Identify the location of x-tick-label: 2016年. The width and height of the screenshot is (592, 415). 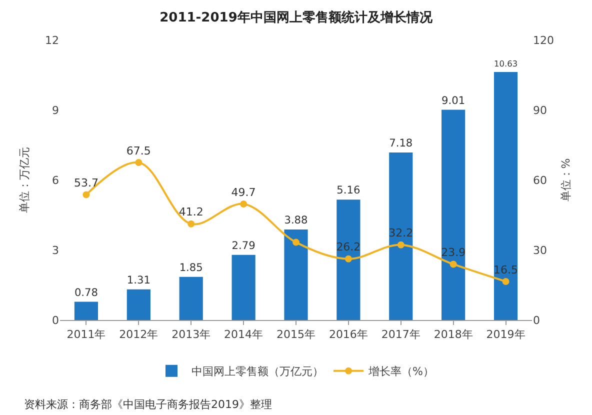
(348, 335).